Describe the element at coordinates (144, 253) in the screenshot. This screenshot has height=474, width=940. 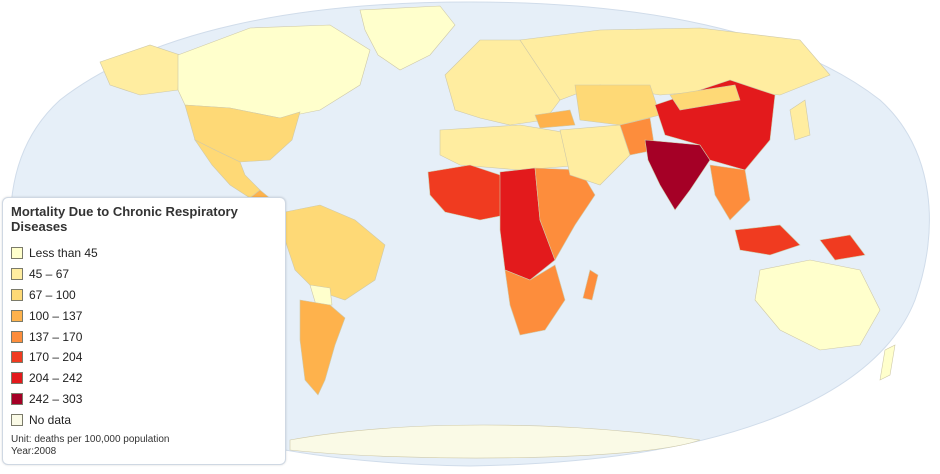
I see `legend-item: Less than 45` at that location.